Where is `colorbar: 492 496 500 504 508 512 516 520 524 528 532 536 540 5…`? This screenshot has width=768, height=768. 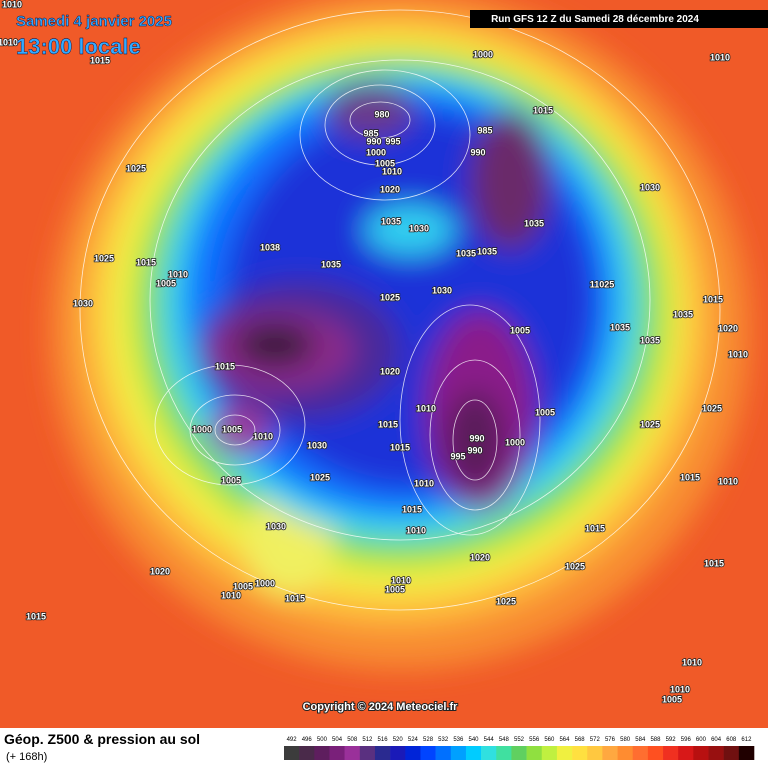
colorbar: 492 496 500 504 508 512 516 520 524 528 532 536 540 5… is located at coordinates (519, 748).